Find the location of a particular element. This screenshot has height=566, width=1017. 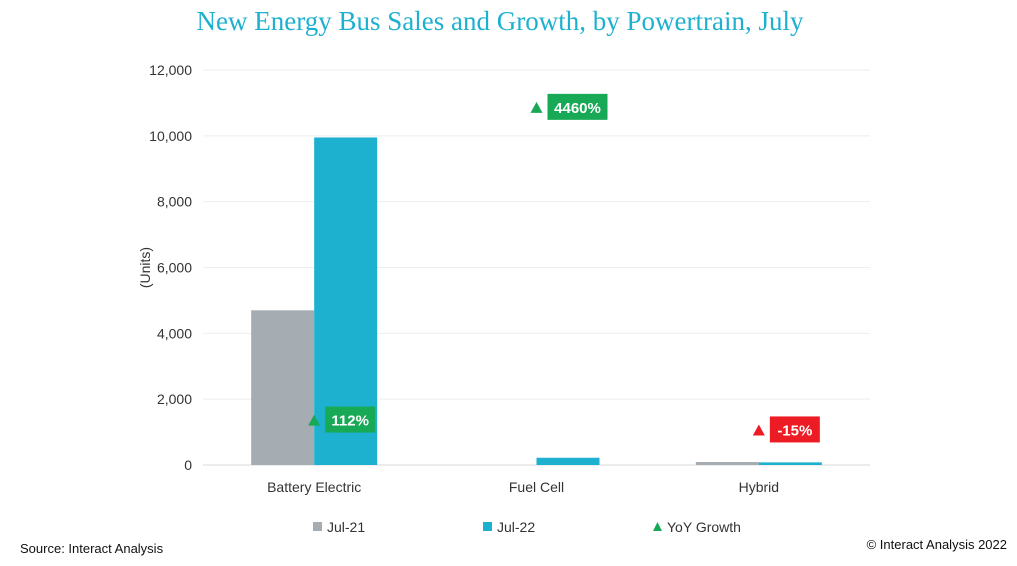

y-tick-label: 10,000 is located at coordinates (170, 136).